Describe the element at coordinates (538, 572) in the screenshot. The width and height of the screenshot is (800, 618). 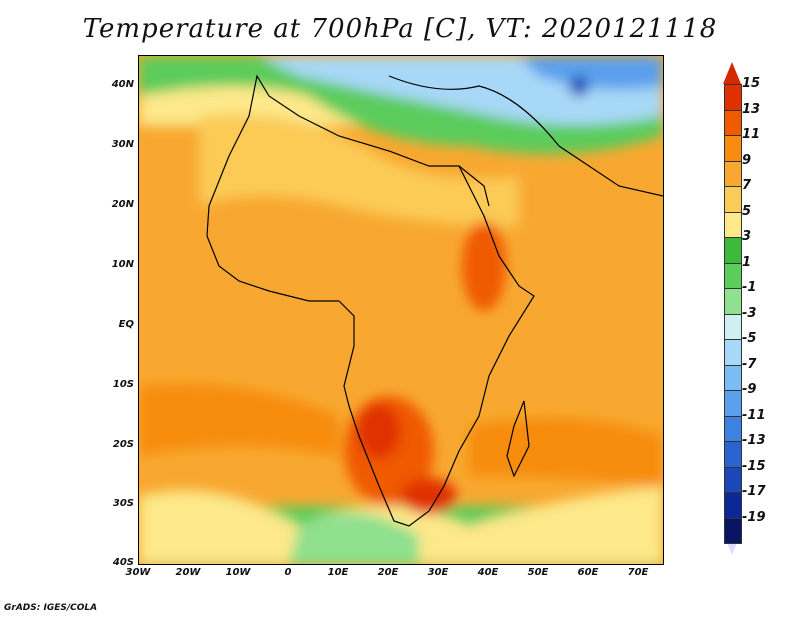
I see `lon-label: 50E` at that location.